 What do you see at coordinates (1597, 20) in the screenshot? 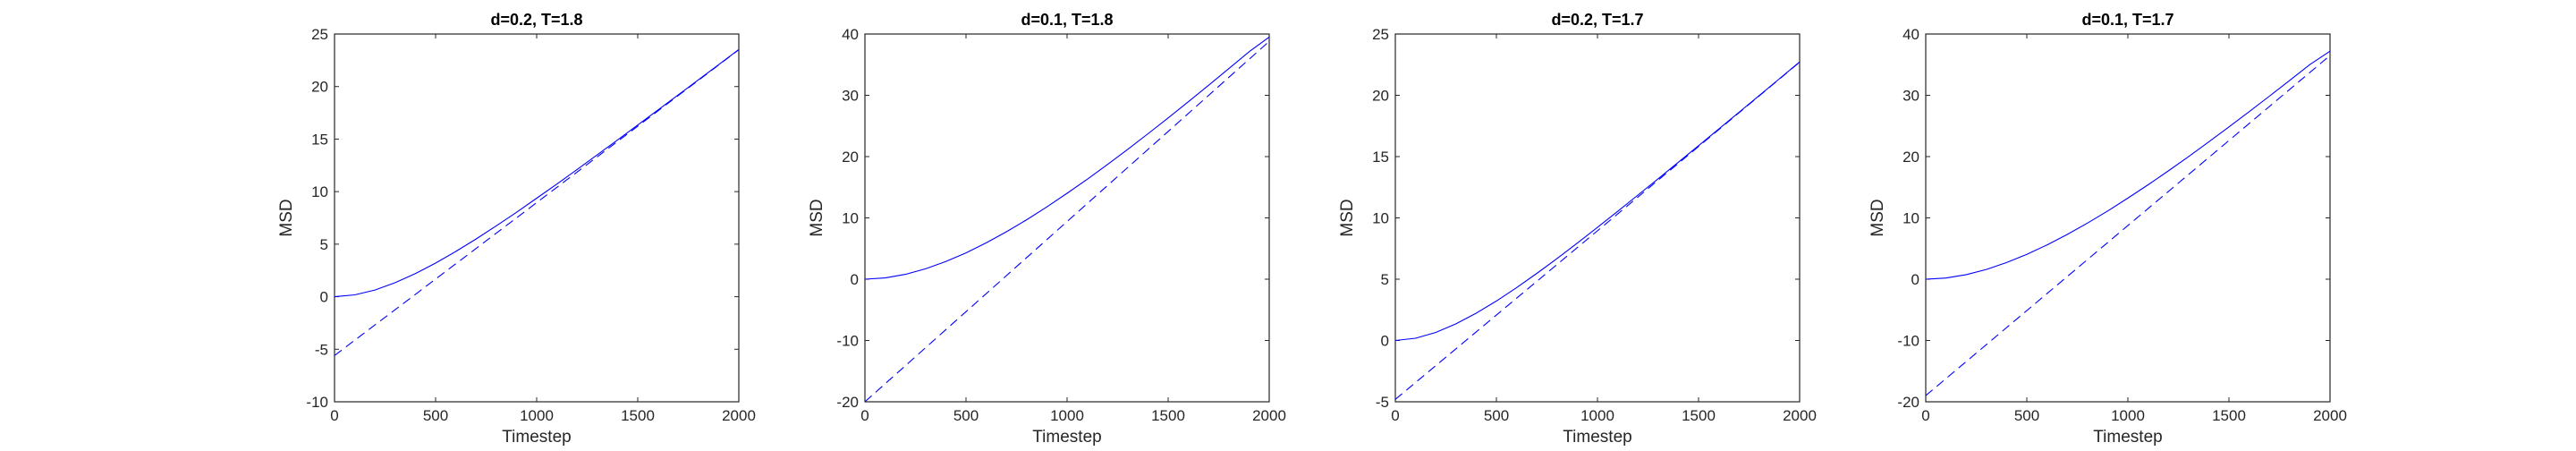
I see `chart-title: d=0.2, T=1.7` at bounding box center [1597, 20].